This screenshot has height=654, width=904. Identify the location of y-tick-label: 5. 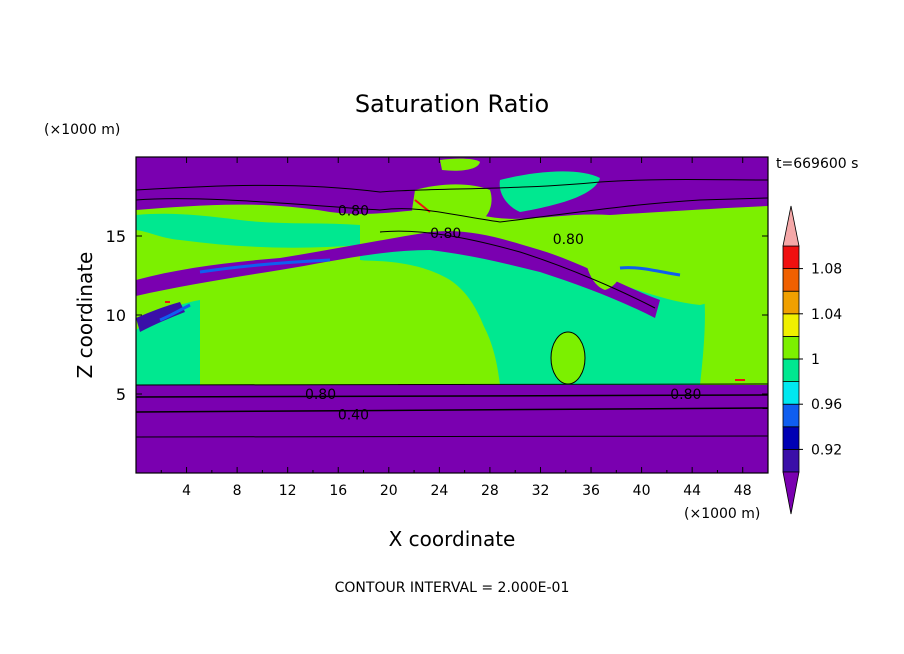
(121, 394).